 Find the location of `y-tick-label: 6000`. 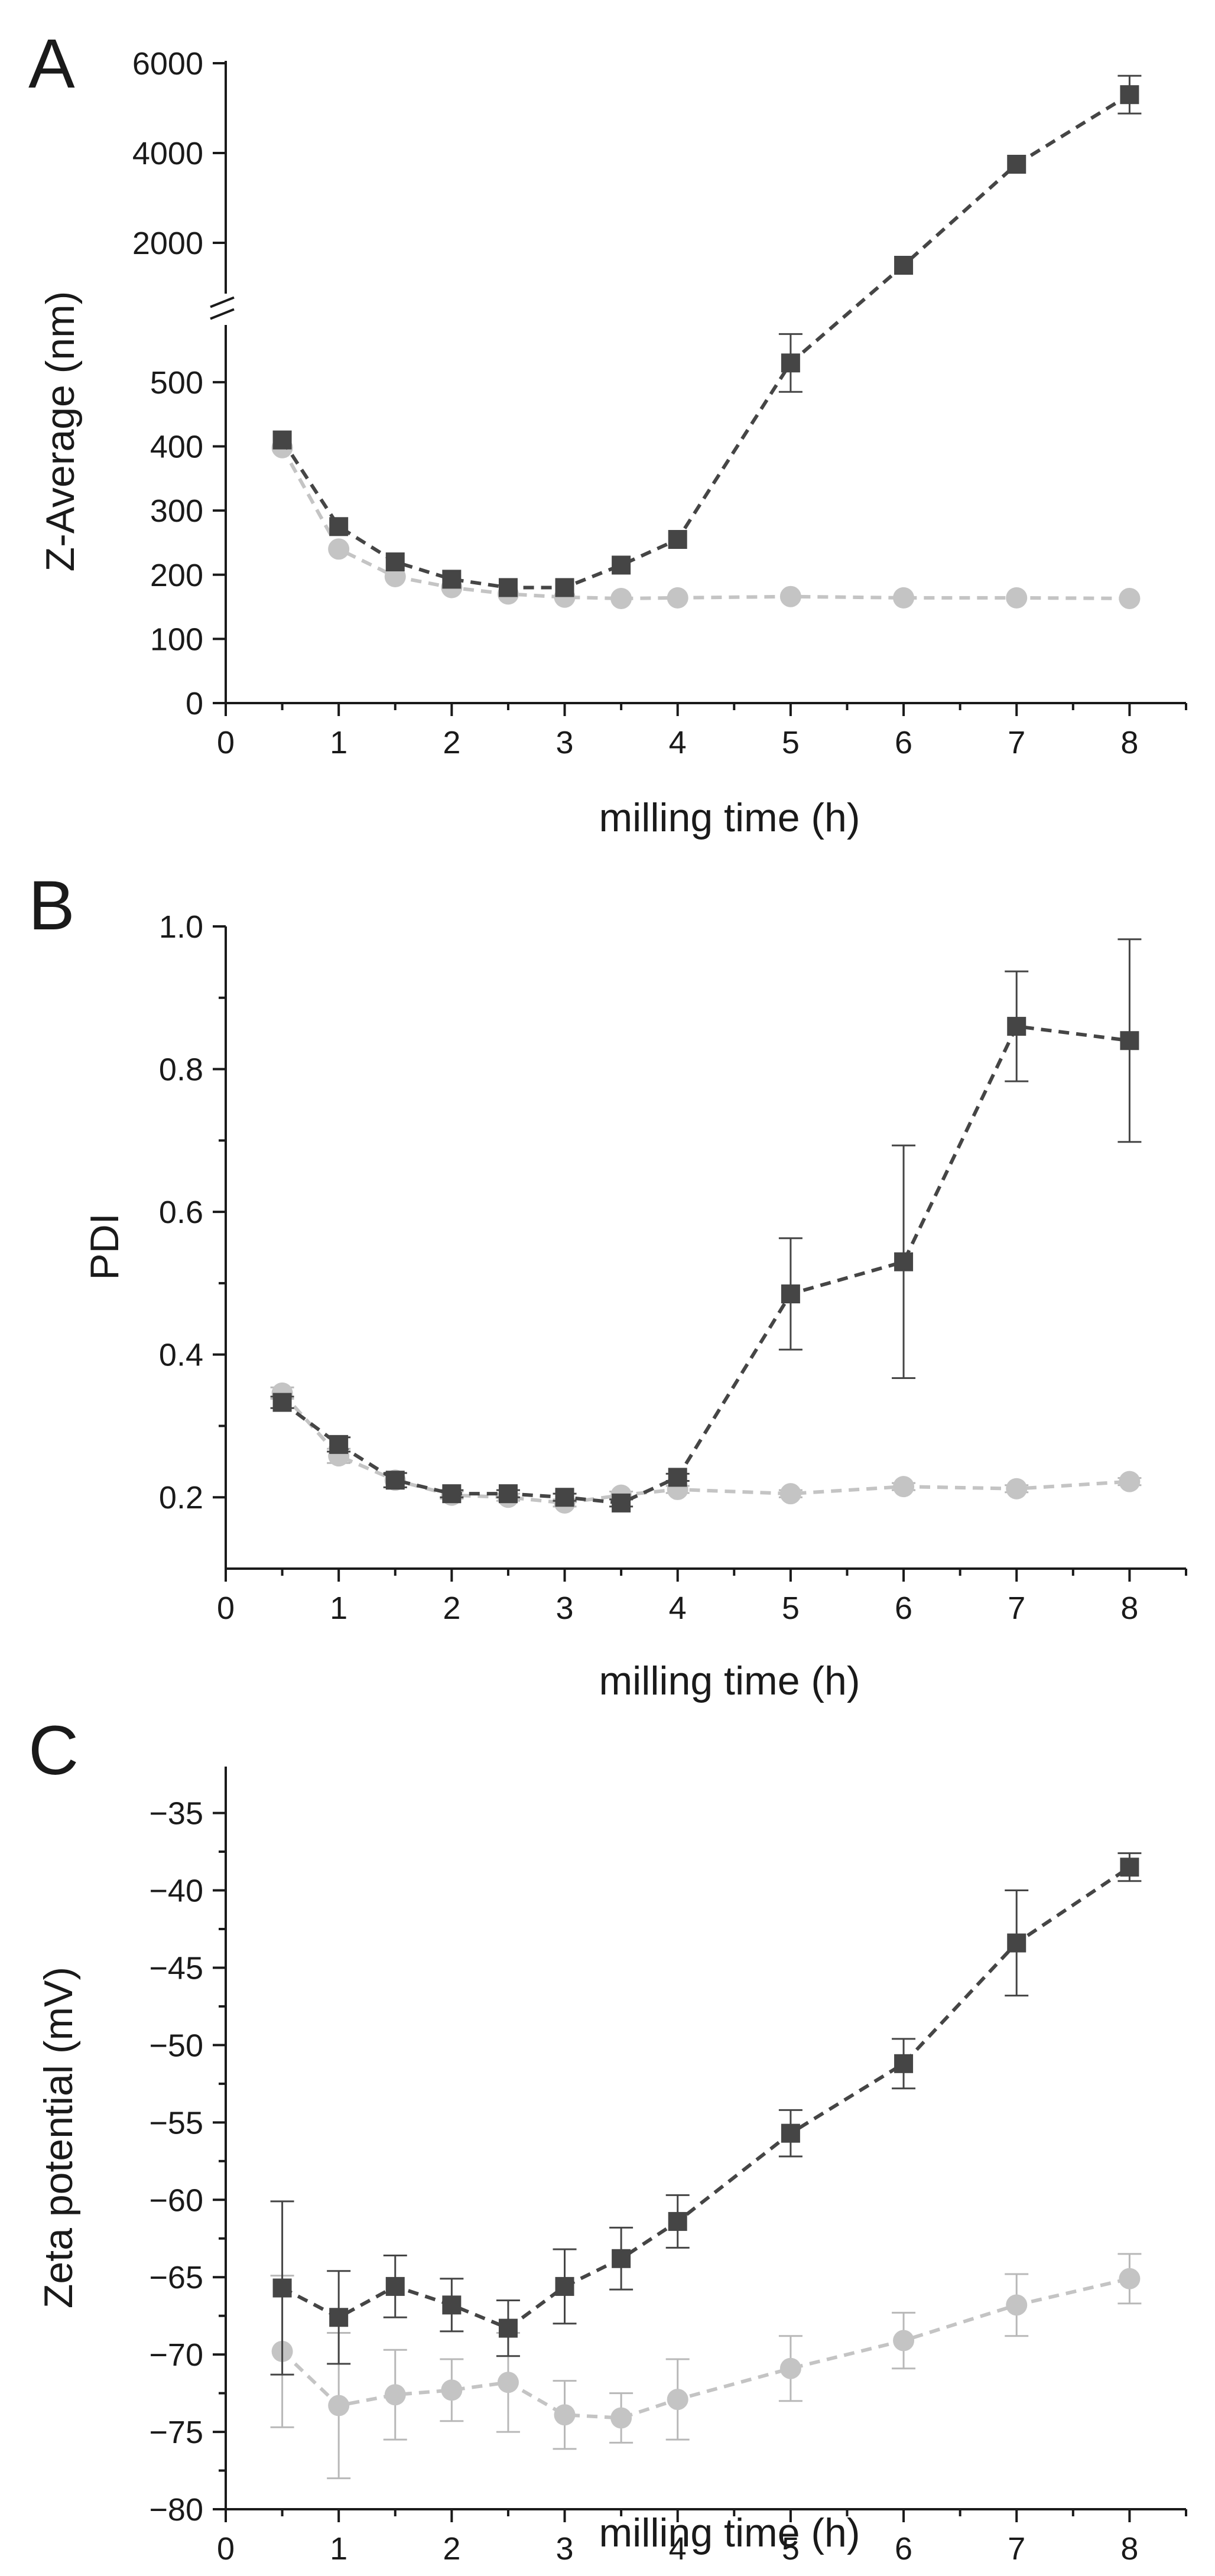

y-tick-label: 6000 is located at coordinates (168, 64).